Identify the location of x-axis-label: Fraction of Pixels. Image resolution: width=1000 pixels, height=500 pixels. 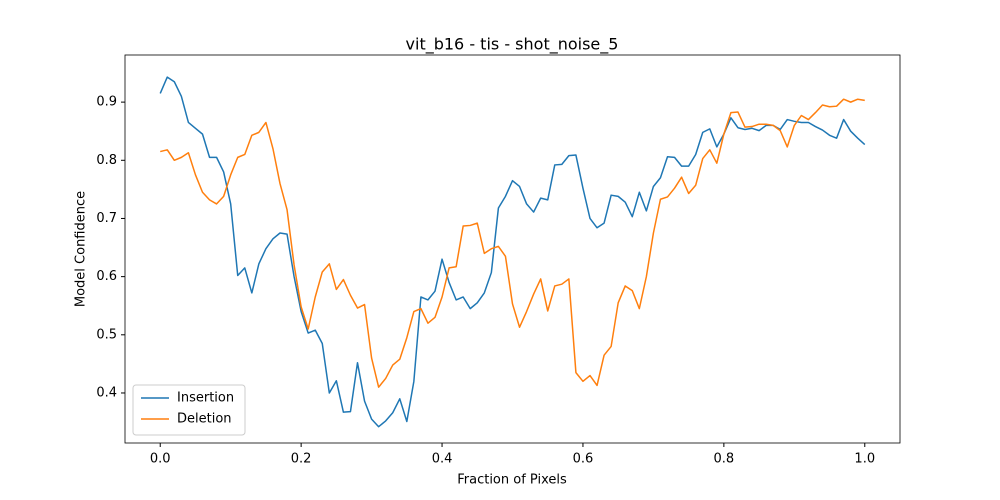
(512, 480).